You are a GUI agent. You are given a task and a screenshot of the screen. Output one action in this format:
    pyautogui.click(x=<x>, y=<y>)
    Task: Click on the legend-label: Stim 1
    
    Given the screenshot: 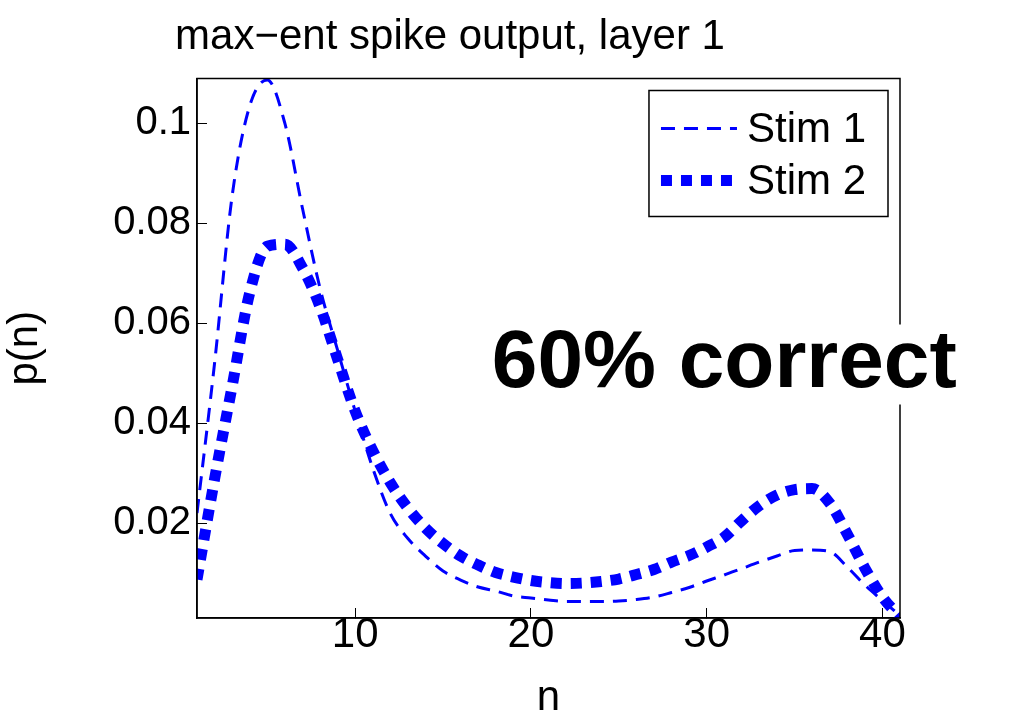 What is the action you would take?
    pyautogui.click(x=806, y=127)
    